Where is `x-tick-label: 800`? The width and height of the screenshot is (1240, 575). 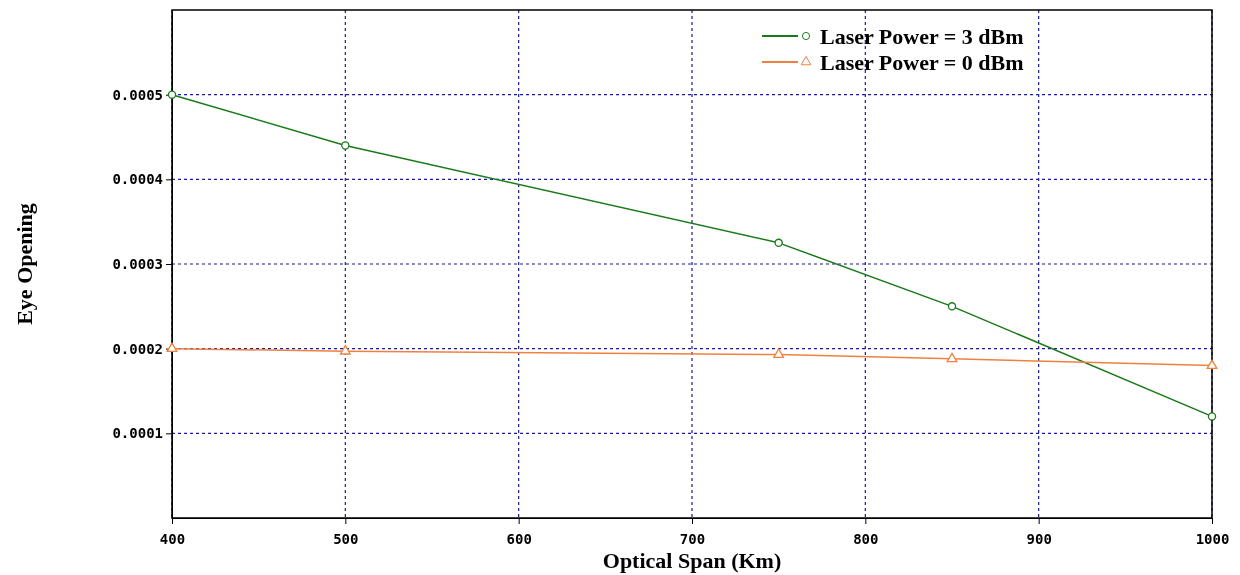 x-tick-label: 800 is located at coordinates (866, 538).